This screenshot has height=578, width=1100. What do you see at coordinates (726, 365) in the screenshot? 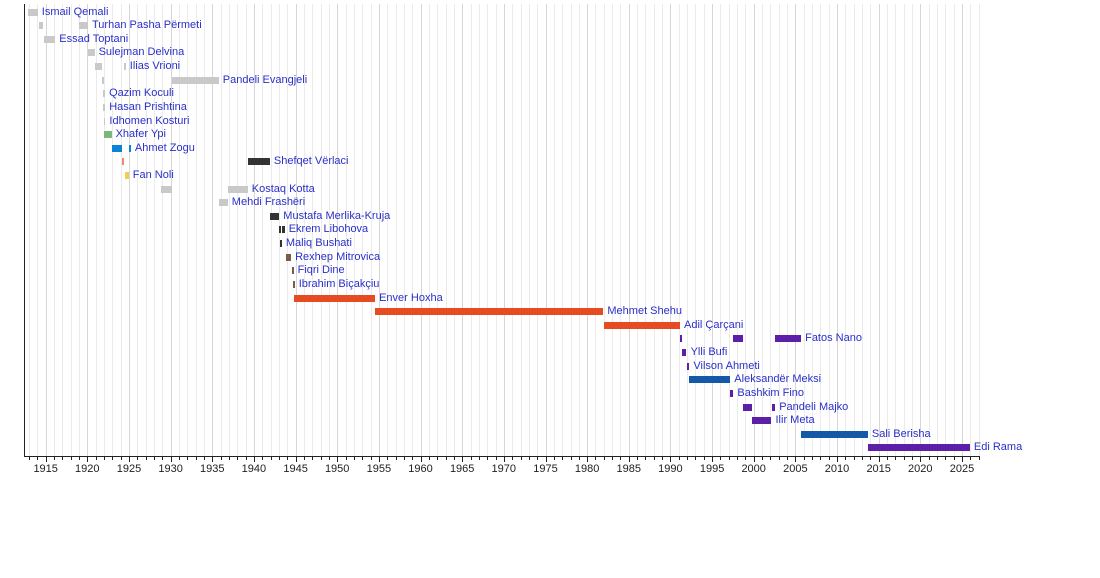
I see `person-label: Vilson Ahmeti` at bounding box center [726, 365].